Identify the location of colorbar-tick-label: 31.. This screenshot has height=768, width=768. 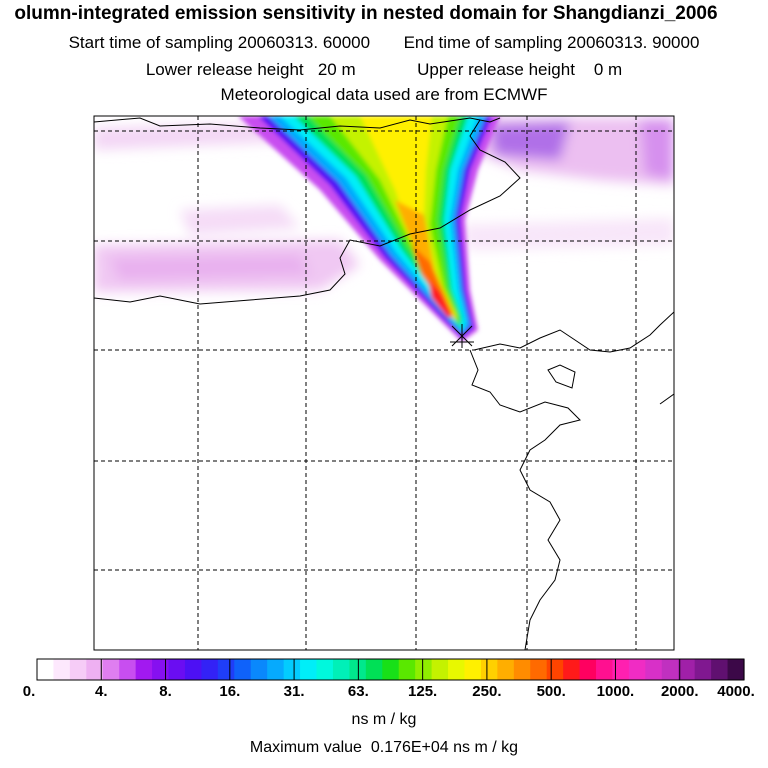
(294, 691).